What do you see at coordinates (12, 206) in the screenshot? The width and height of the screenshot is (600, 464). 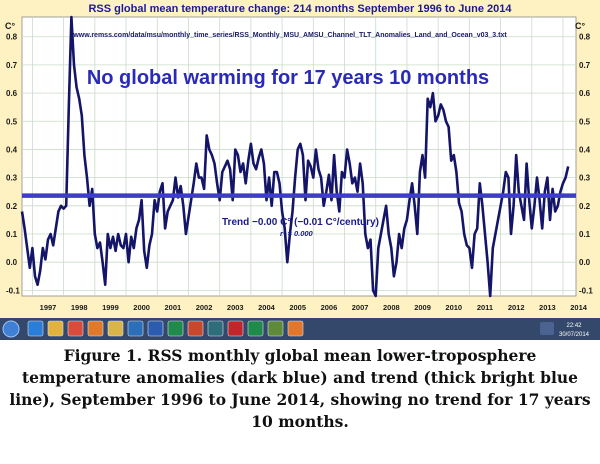 I see `y-tick-label: 0.2` at bounding box center [12, 206].